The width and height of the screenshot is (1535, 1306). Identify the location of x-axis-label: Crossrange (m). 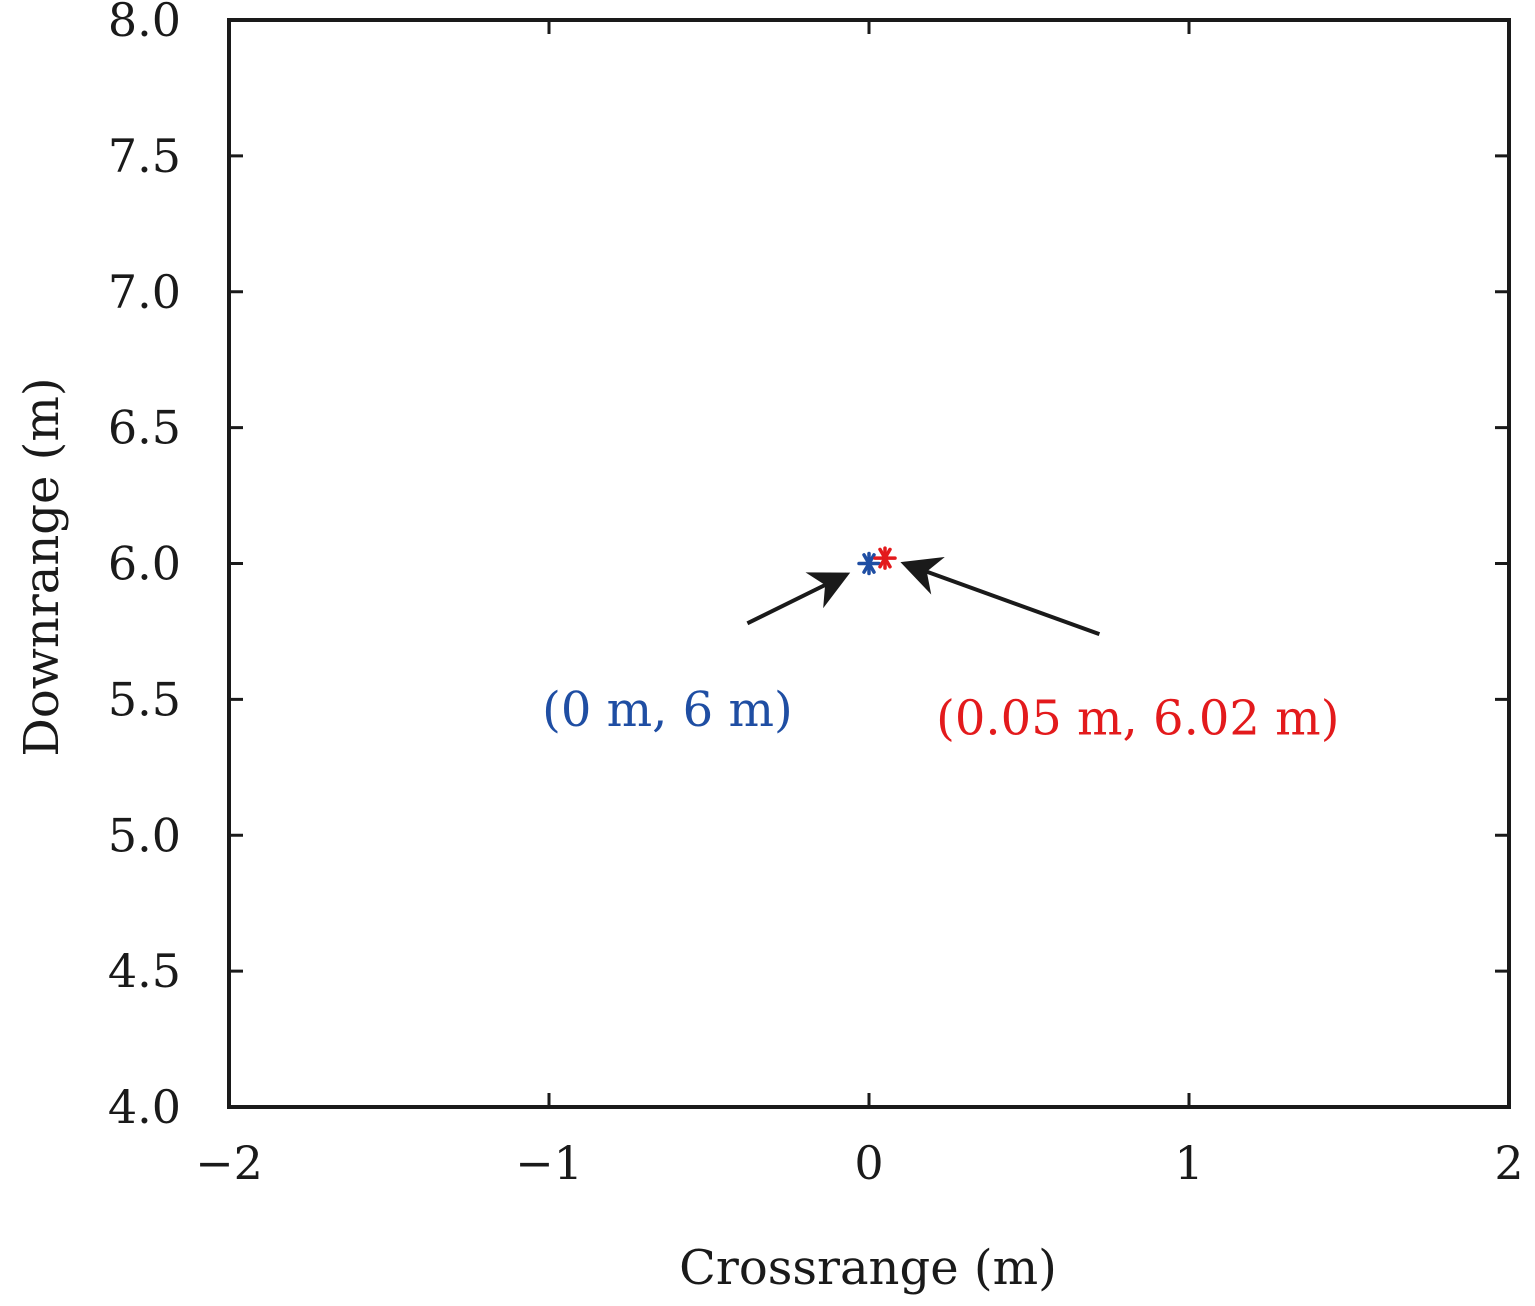
(868, 1268).